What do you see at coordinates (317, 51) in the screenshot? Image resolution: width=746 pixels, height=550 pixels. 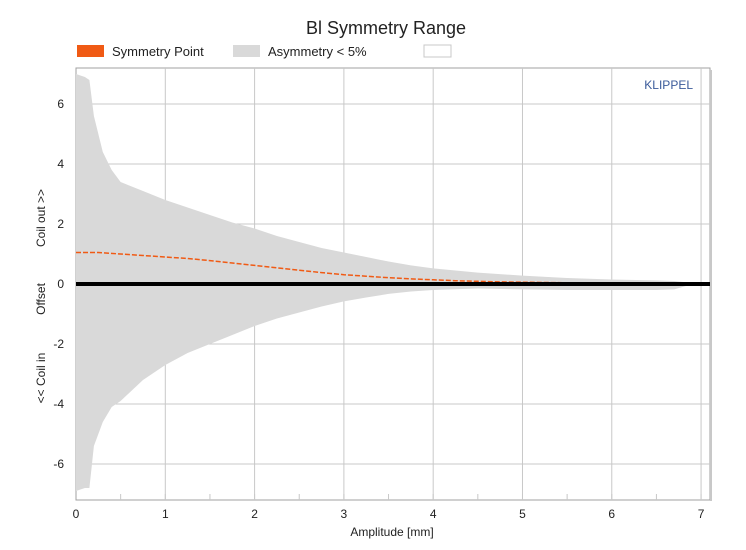 I see `legend-label: Asymmetry < 5%` at bounding box center [317, 51].